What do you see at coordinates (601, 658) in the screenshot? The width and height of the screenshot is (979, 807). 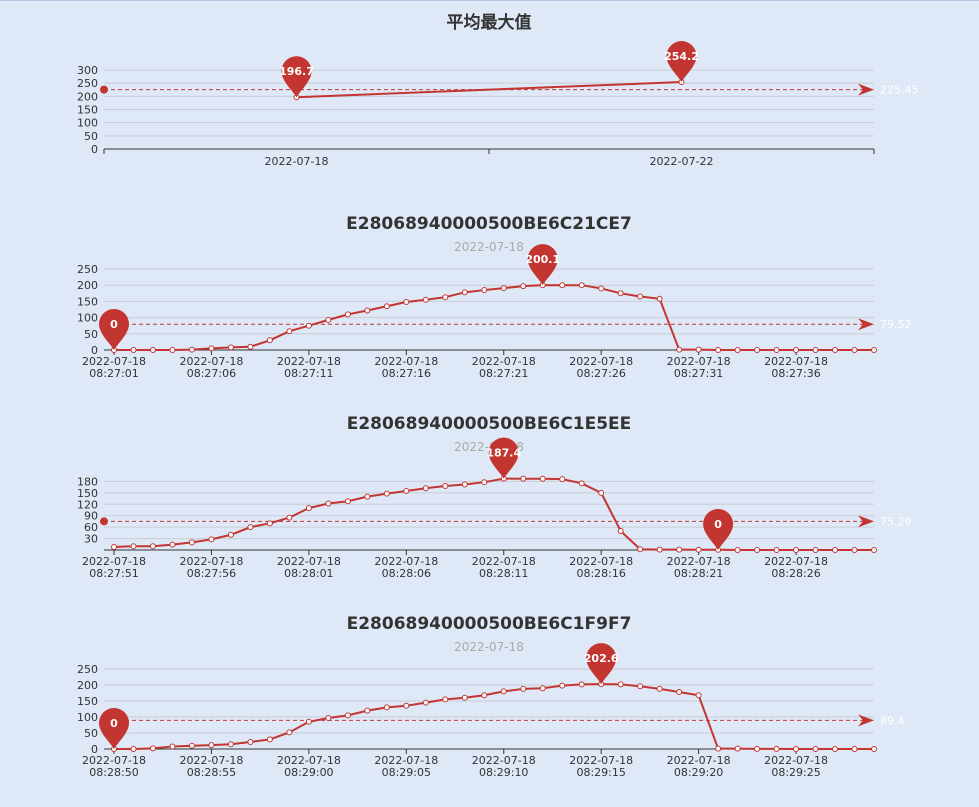 I see `max-pin-label: 202.6` at bounding box center [601, 658].